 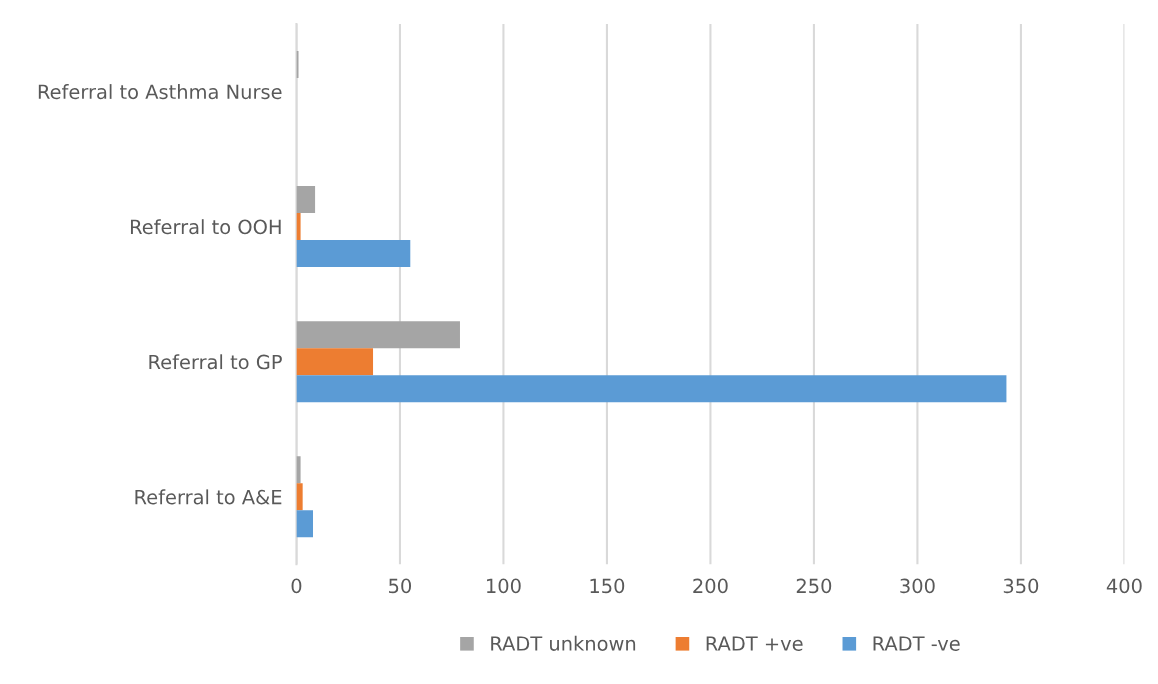 What do you see at coordinates (814, 586) in the screenshot?
I see `x-tick-label: 250` at bounding box center [814, 586].